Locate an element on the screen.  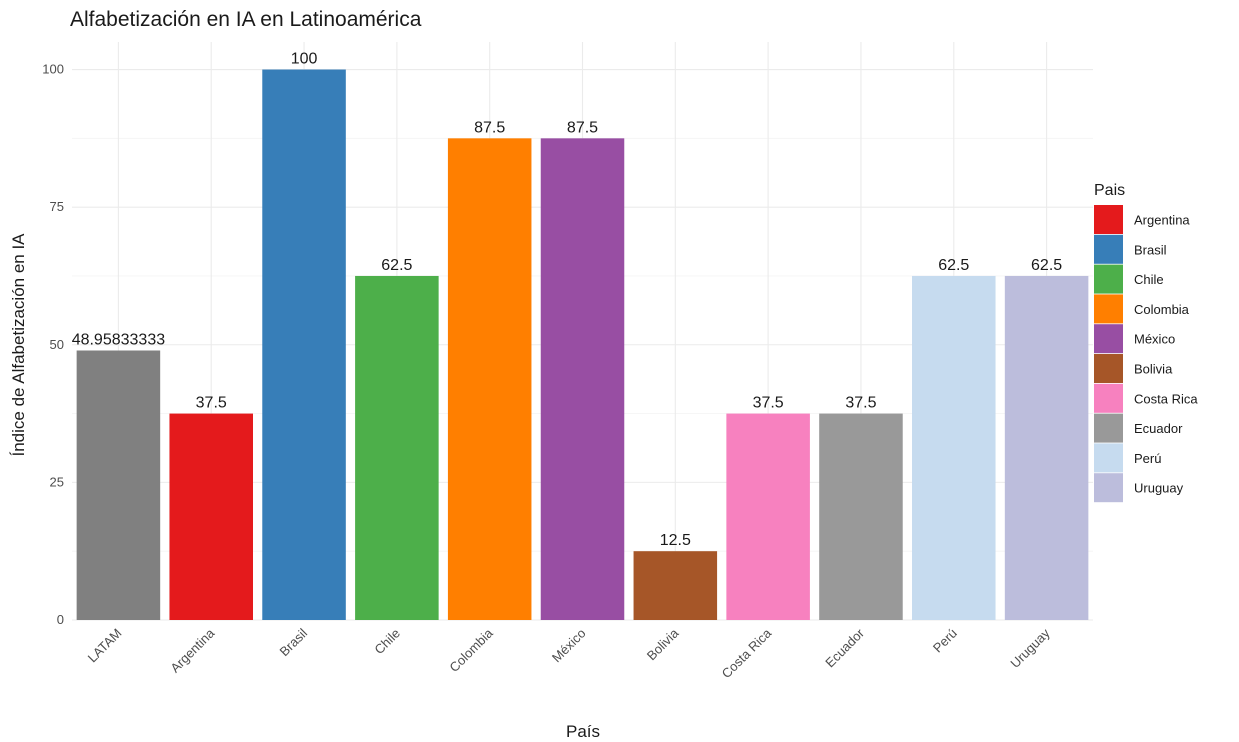
bar-argentina is located at coordinates (211, 516).